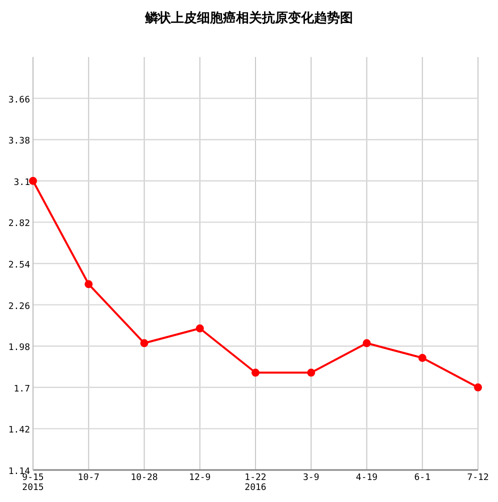 The height and width of the screenshot is (502, 498). What do you see at coordinates (311, 478) in the screenshot?
I see `x-tick-label: 3-9` at bounding box center [311, 478].